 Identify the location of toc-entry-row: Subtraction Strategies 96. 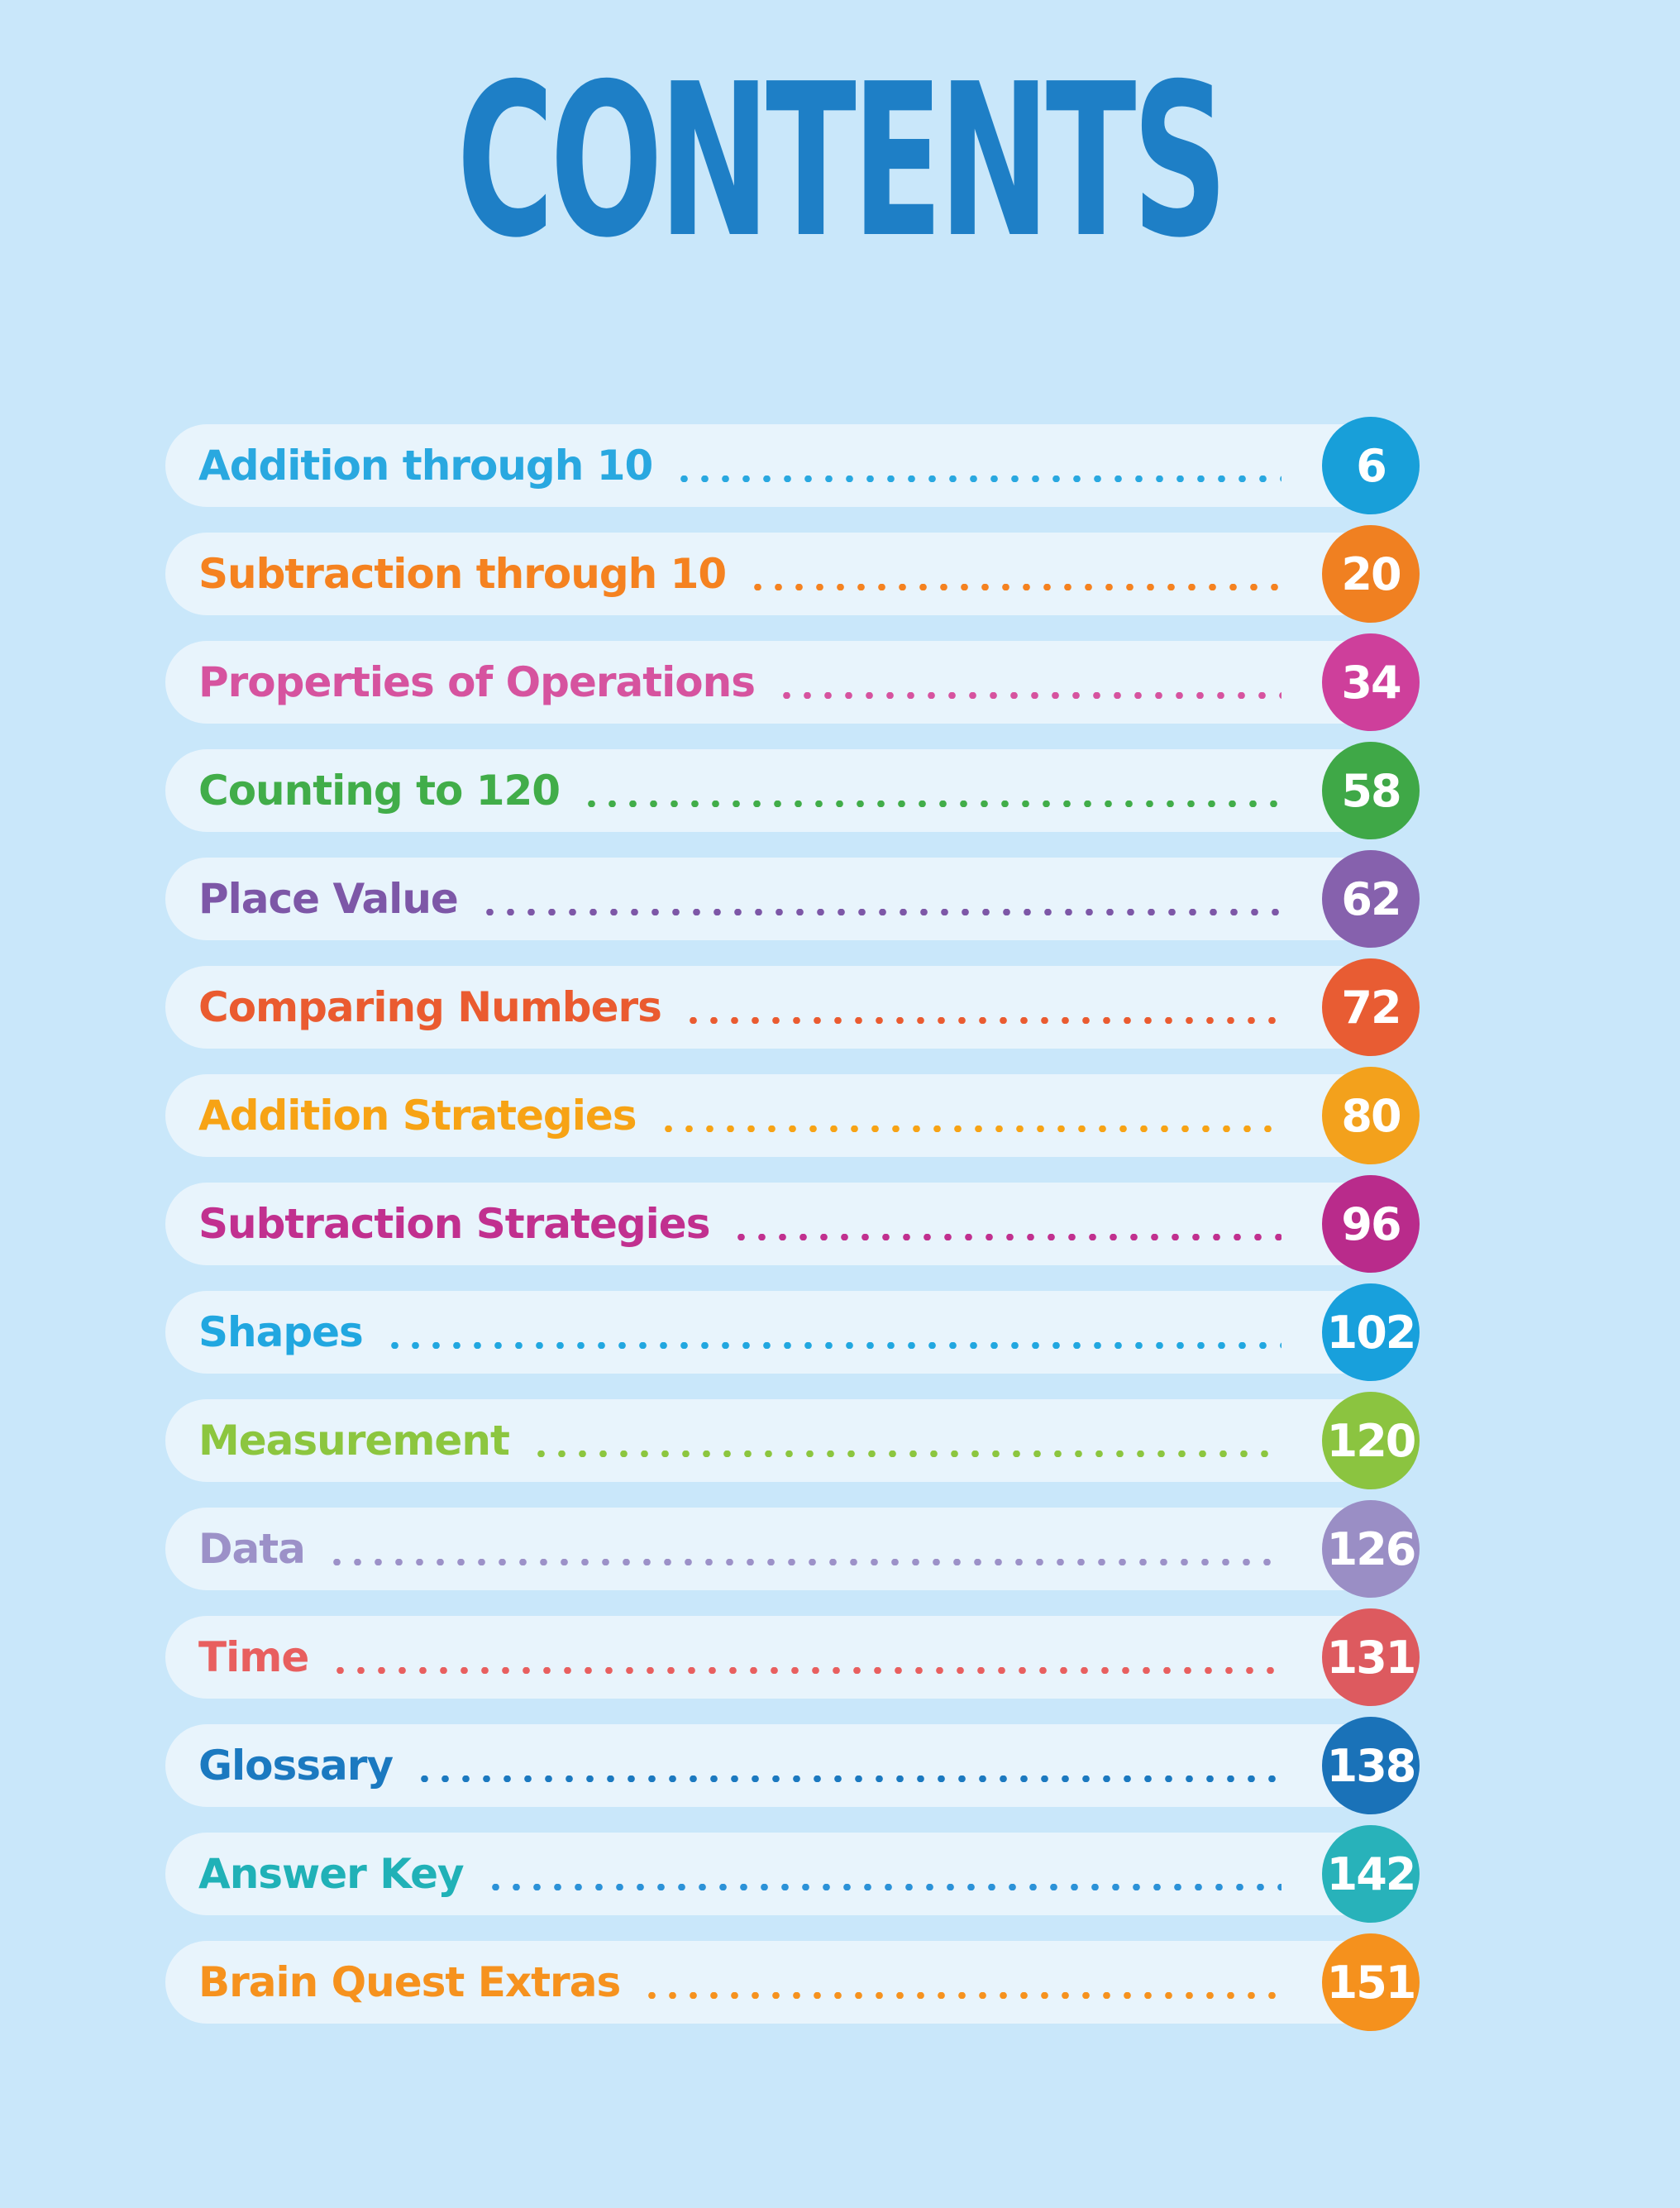
(792, 1224).